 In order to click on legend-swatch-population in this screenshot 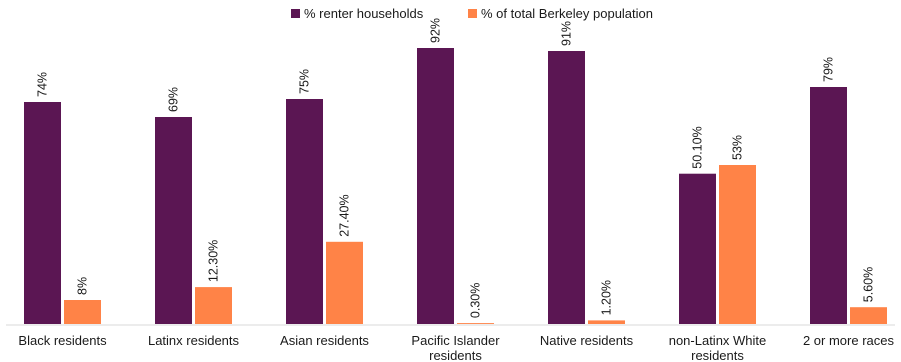, I will do `click(472, 13)`.